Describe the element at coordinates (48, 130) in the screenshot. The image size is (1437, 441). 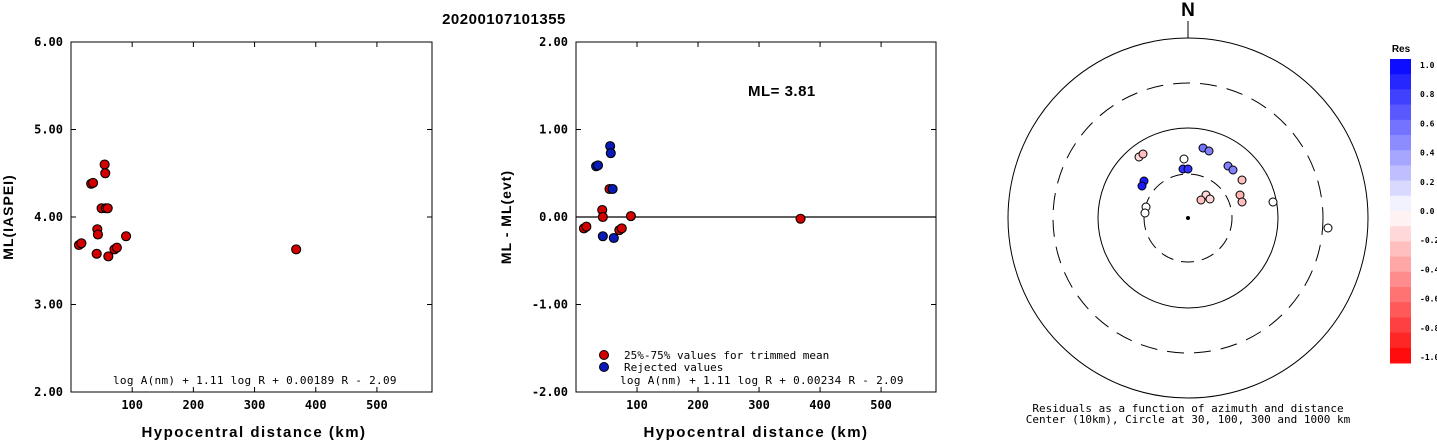
I see `y-tick-label: 5.00` at that location.